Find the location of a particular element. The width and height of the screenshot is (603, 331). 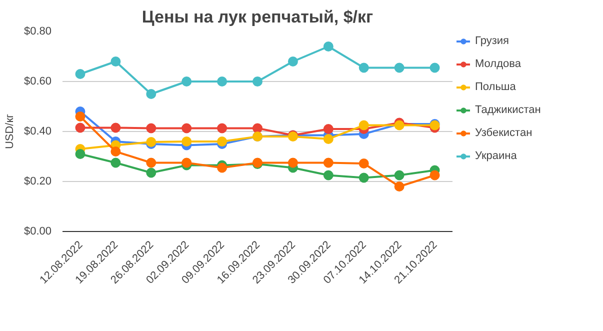

legend-label: Узбекистан is located at coordinates (503, 133).